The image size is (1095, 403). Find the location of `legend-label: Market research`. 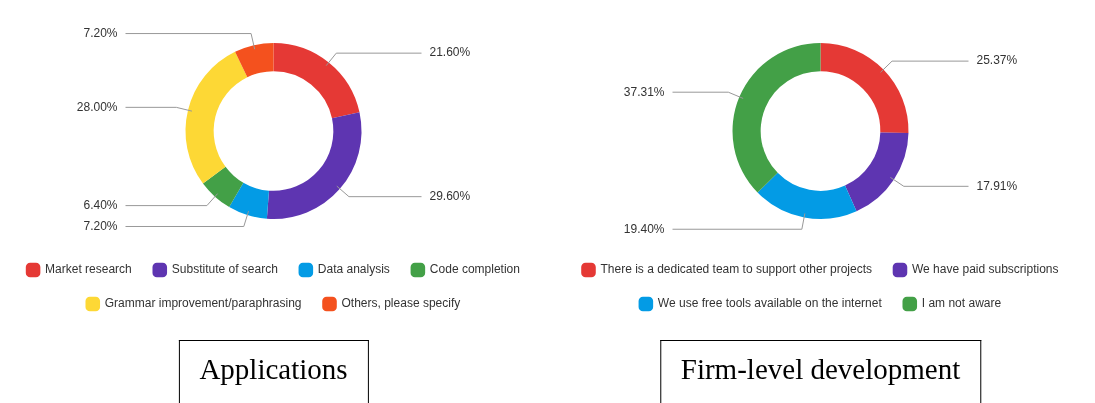

legend-label: Market research is located at coordinates (88, 269).